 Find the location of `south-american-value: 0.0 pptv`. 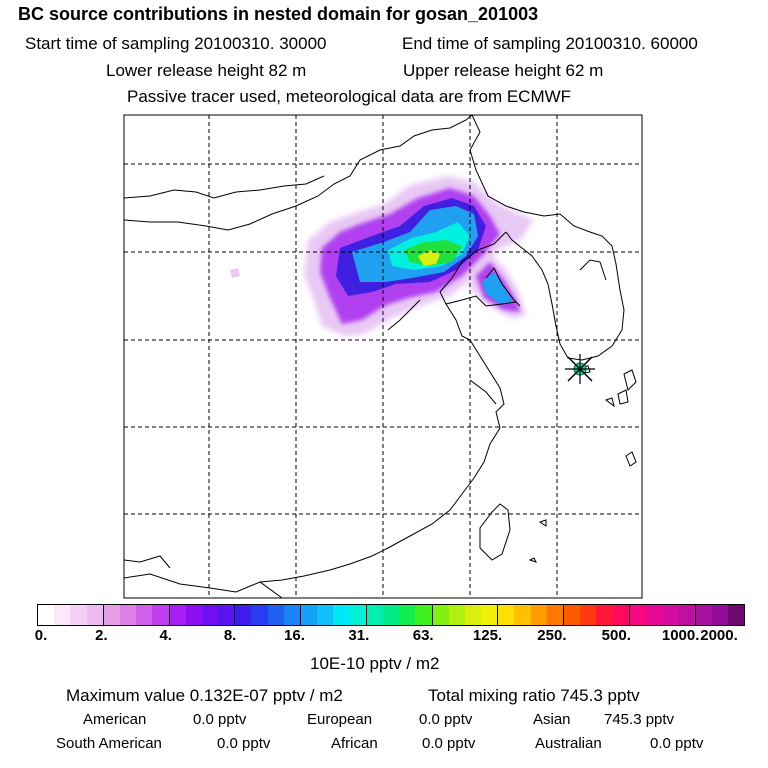

south-american-value: 0.0 pptv is located at coordinates (244, 743).